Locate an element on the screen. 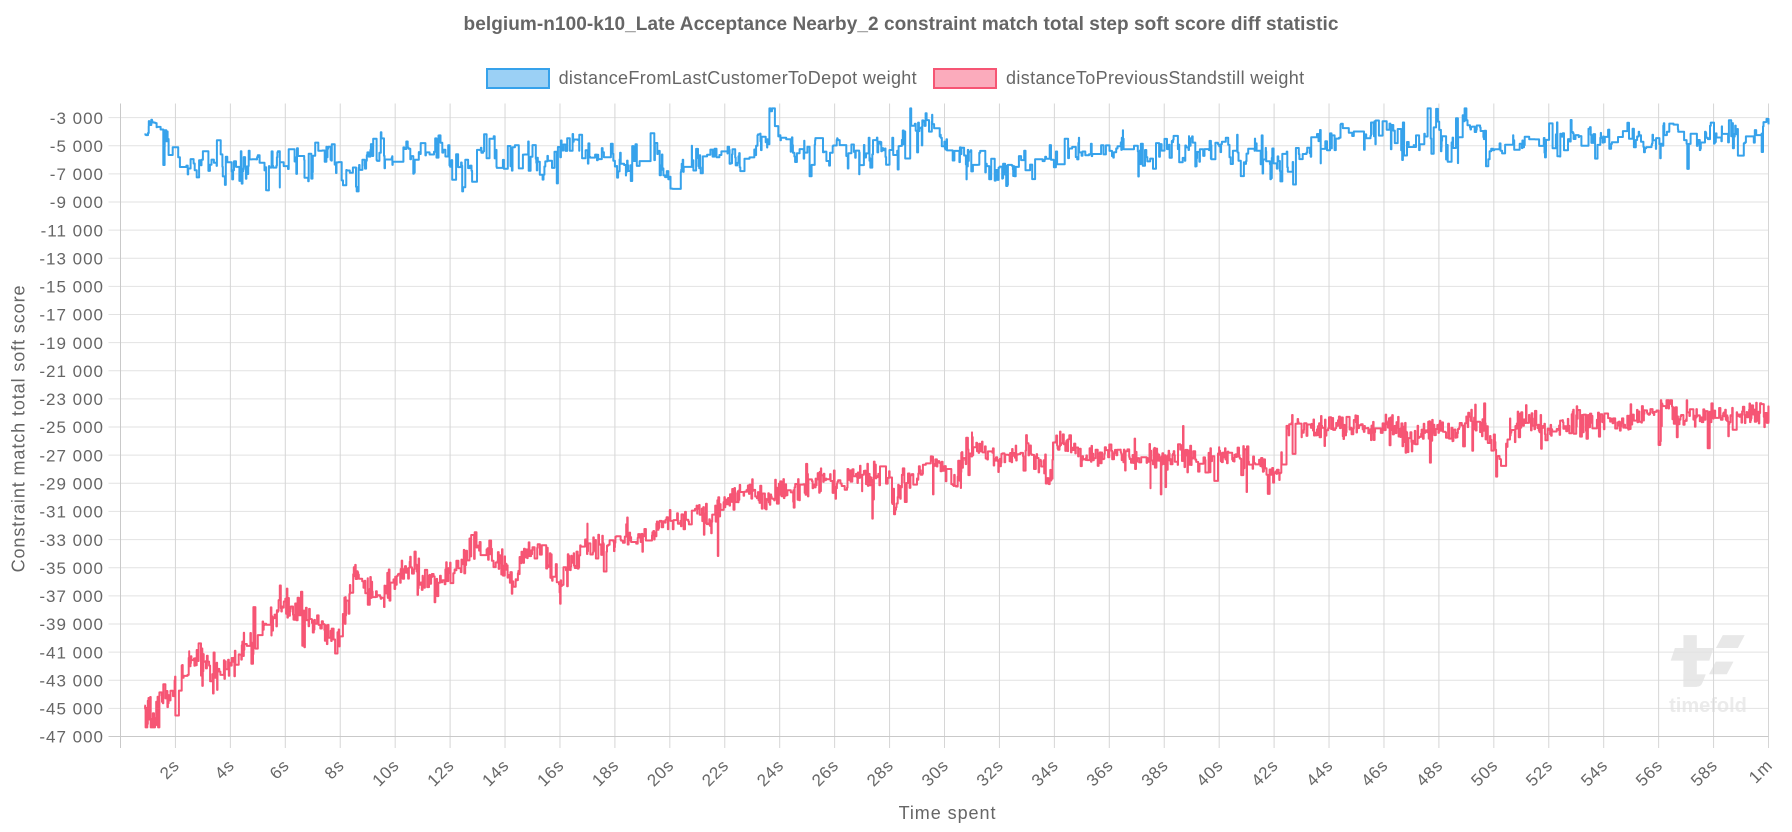 This screenshot has width=1792, height=832. svg-text: 20s is located at coordinates (660, 773).